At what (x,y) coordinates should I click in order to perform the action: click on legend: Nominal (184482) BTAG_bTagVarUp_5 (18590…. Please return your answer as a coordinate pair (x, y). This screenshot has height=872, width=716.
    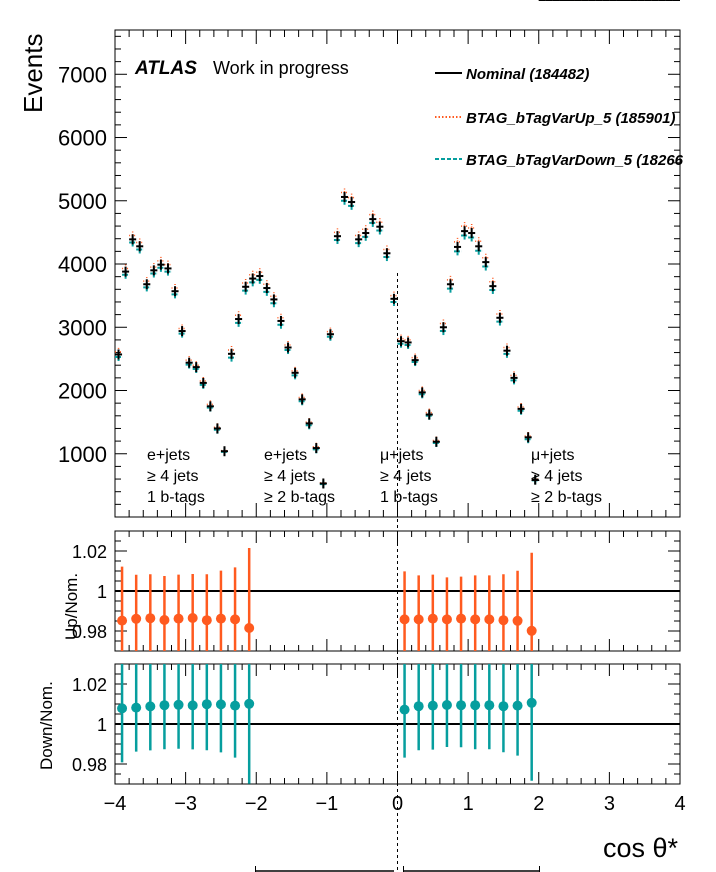
    Looking at the image, I should click on (559, 117).